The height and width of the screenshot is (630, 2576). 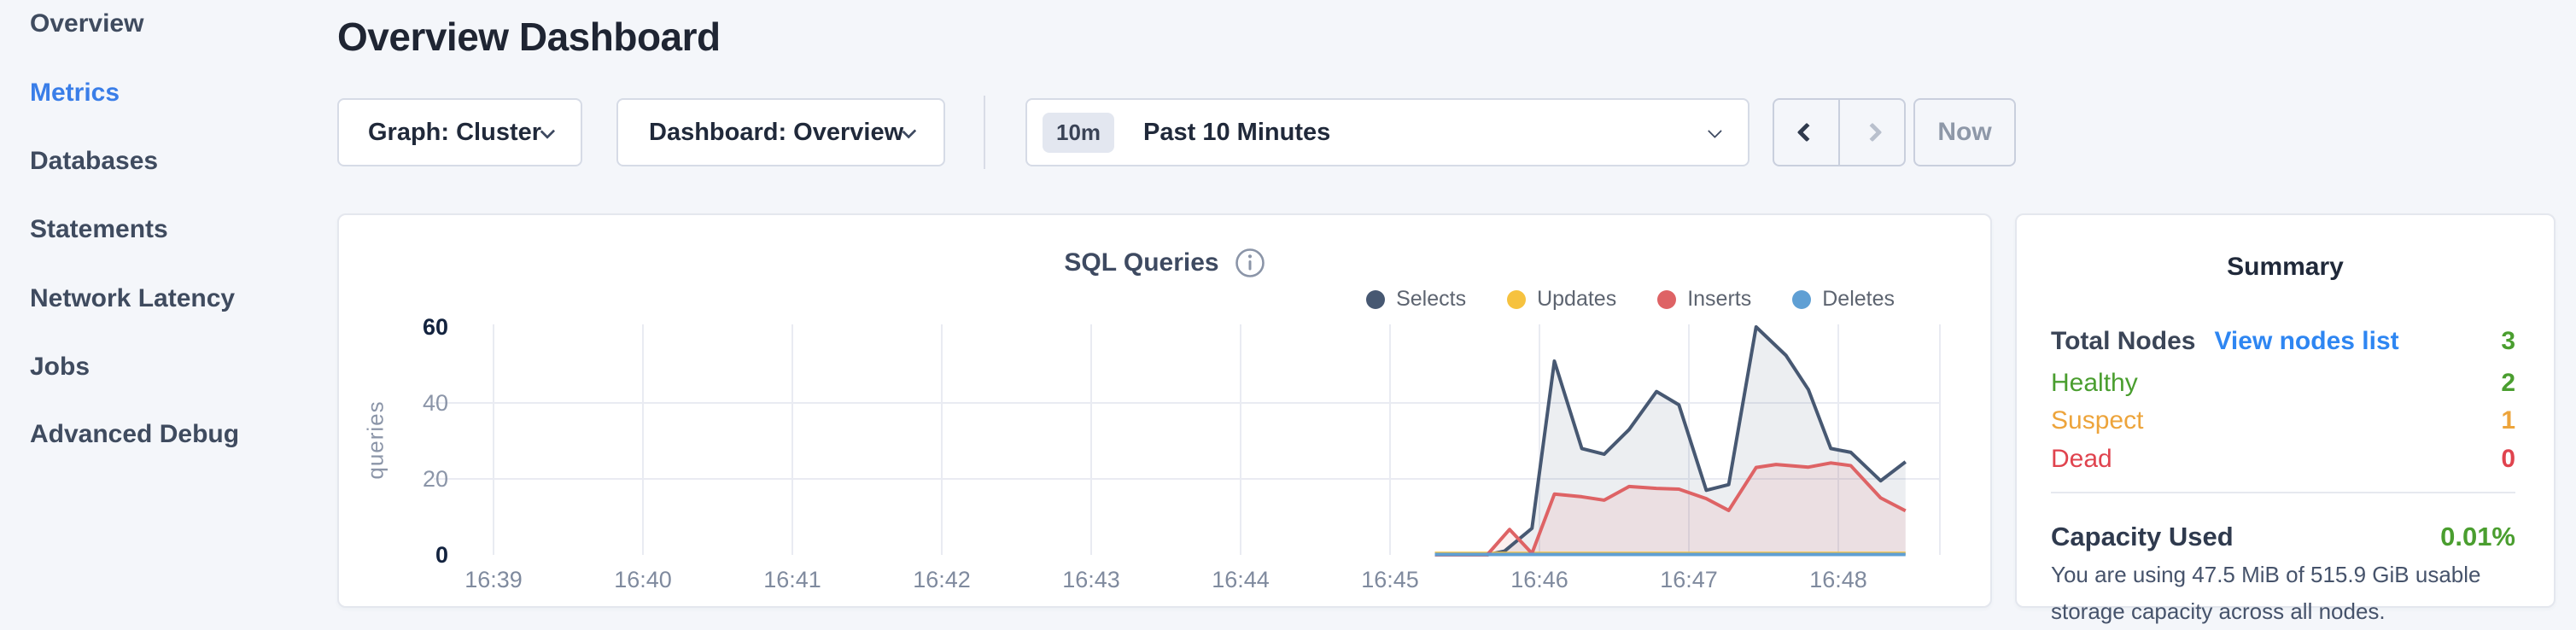 What do you see at coordinates (776, 133) in the screenshot?
I see `dashboard-label: Dashboard: Overview` at bounding box center [776, 133].